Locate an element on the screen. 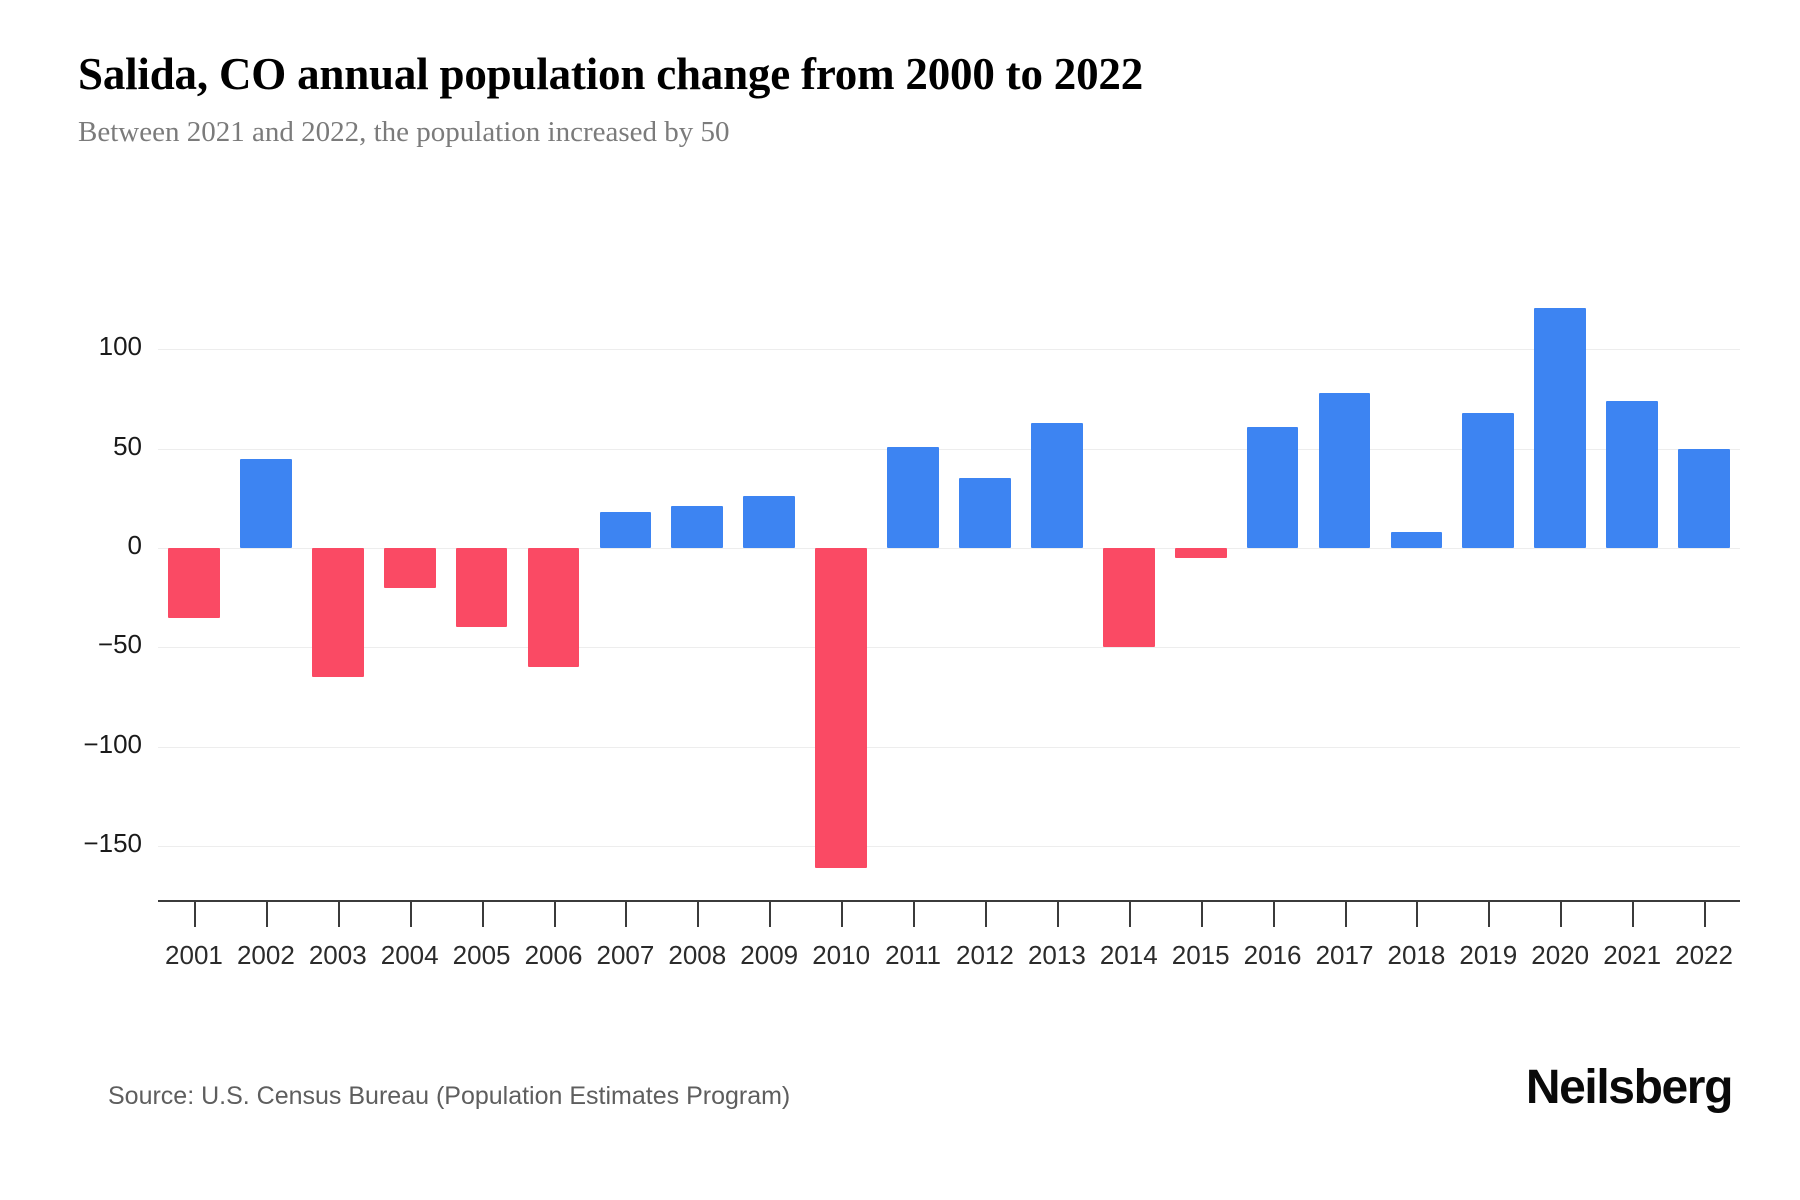 The height and width of the screenshot is (1200, 1800). x-axis-tick-label: 2002 is located at coordinates (265, 955).